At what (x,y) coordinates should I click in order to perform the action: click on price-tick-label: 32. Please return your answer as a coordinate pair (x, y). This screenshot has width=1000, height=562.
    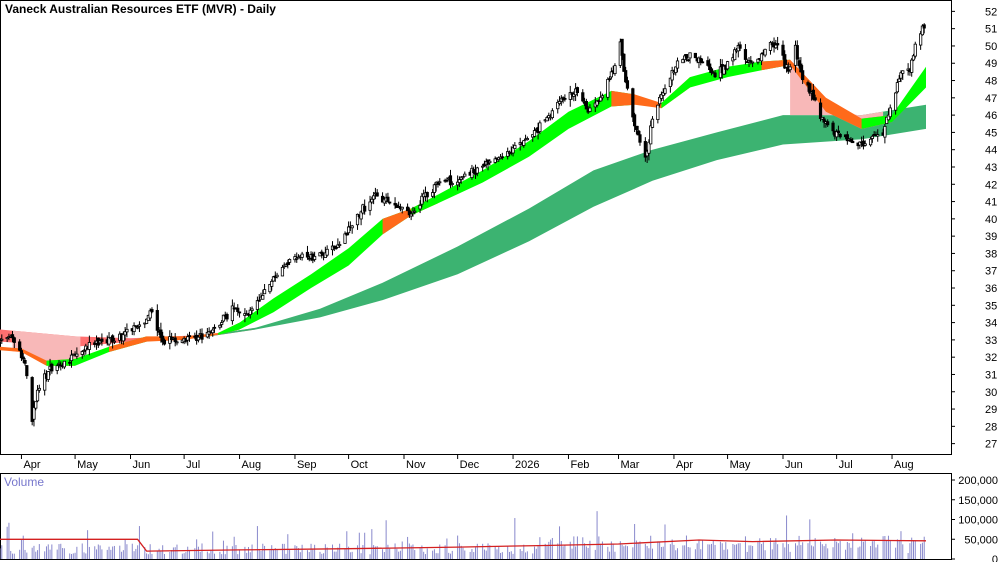
    Looking at the image, I should click on (991, 358).